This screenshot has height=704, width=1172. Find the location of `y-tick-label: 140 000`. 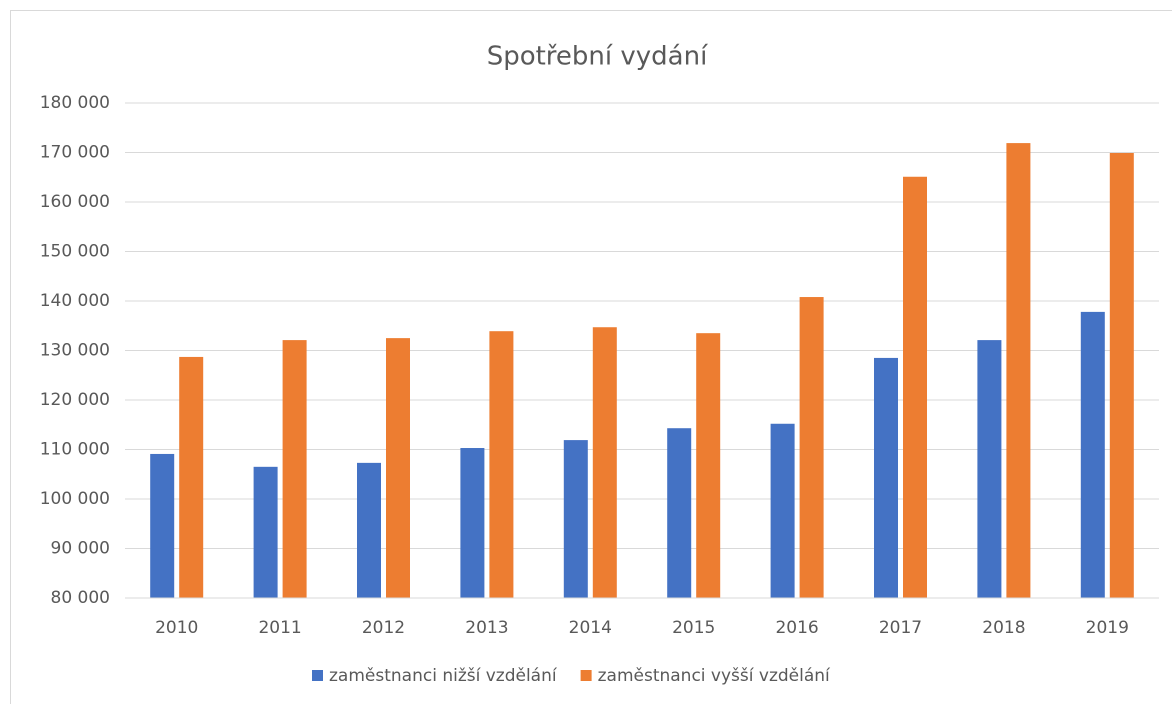

y-tick-label: 140 000 is located at coordinates (75, 301).